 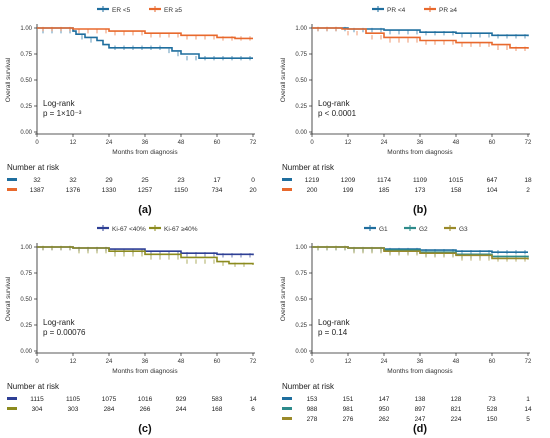 I want to click on risk-count: 284, so click(x=109, y=409).